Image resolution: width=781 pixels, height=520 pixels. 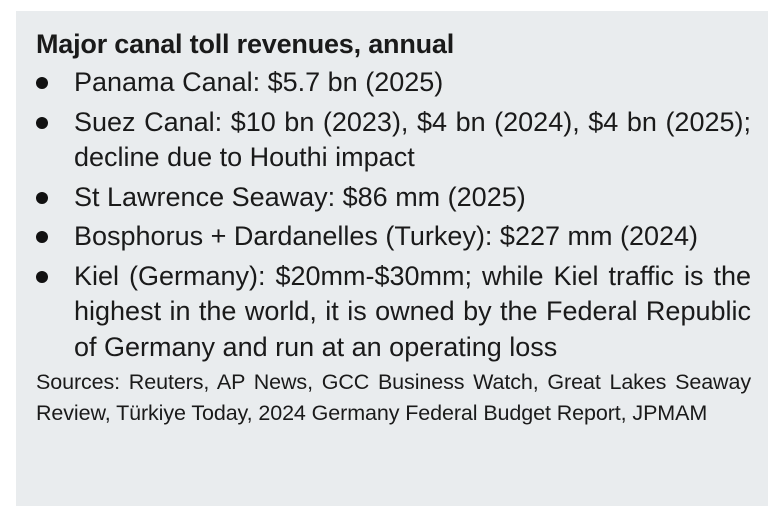 I want to click on list-item-panama: Panama Canal: $5.7 bn (2025), so click(x=393, y=83).